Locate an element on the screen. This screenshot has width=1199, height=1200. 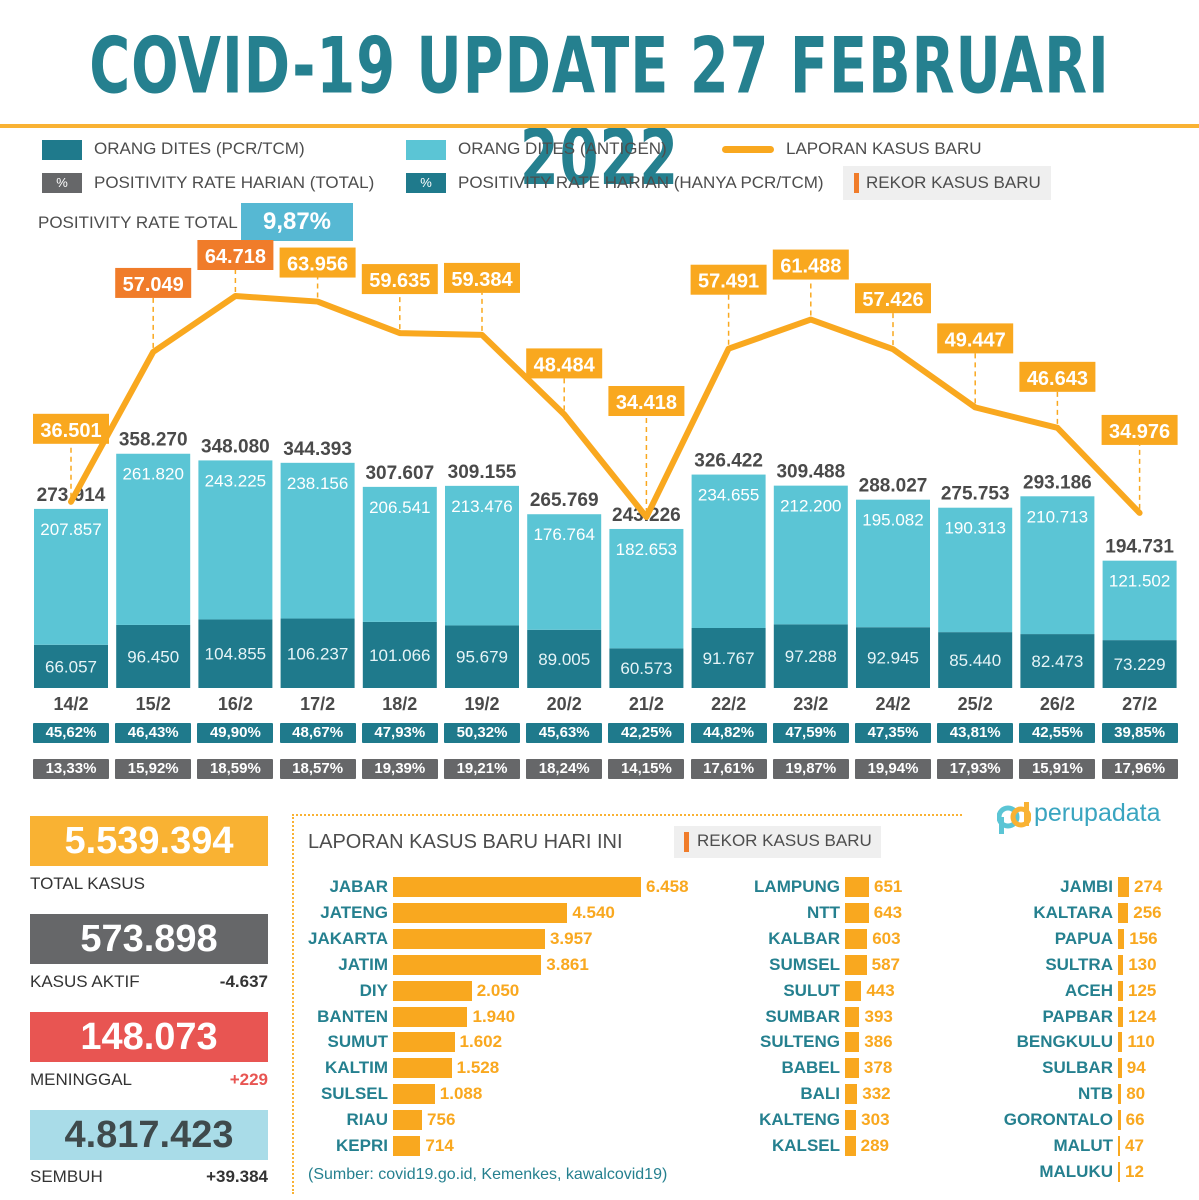
province-value: 386 is located at coordinates (878, 1042).